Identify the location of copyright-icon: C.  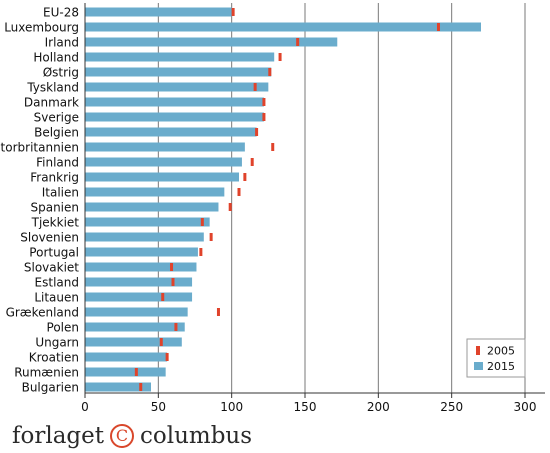
(122, 436).